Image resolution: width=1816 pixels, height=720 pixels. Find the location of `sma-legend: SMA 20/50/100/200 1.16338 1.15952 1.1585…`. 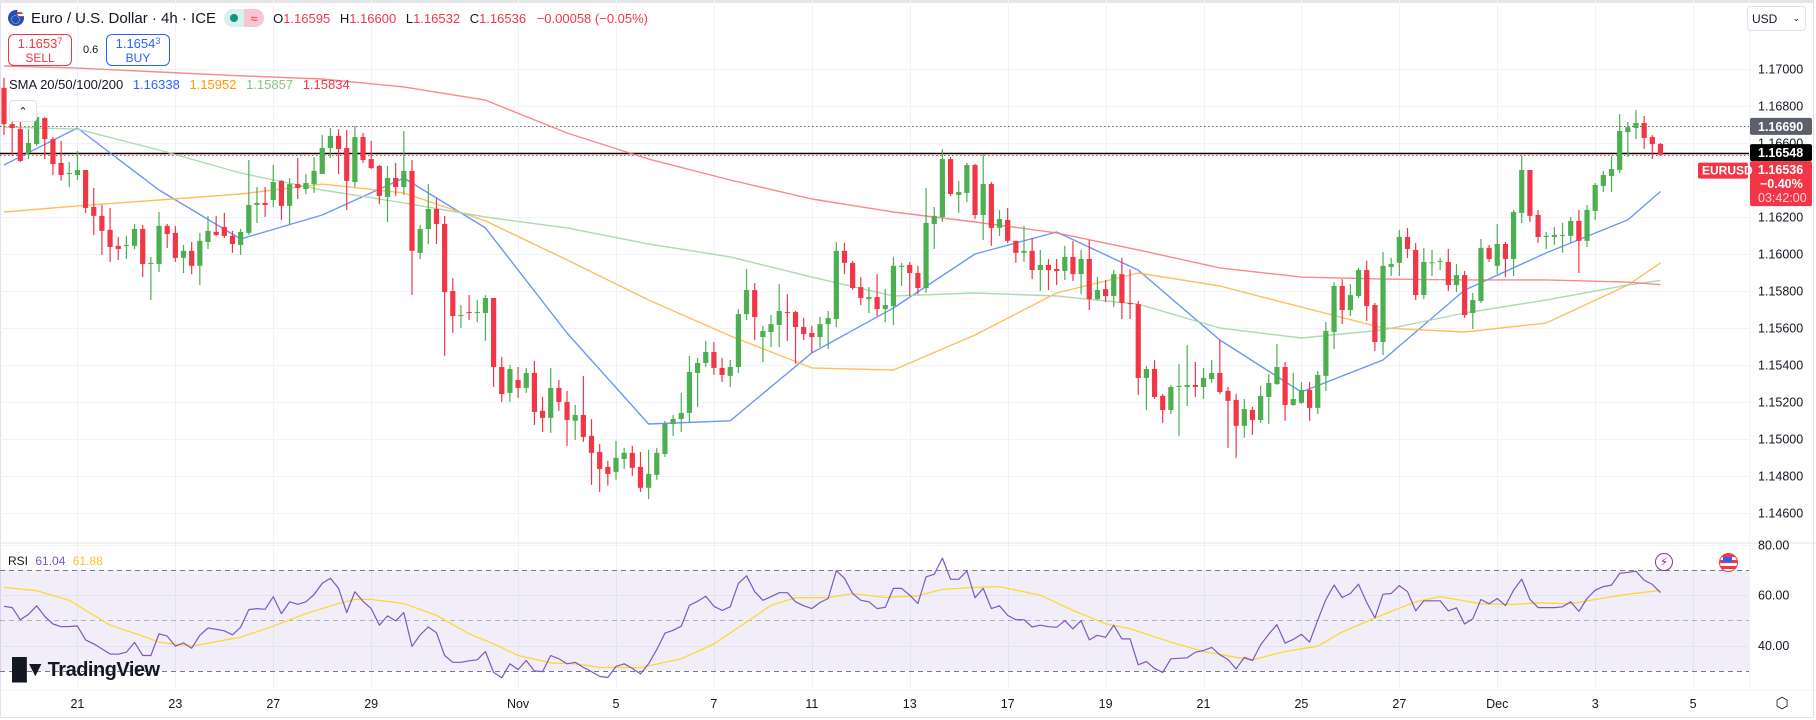

sma-legend: SMA 20/50/100/200 1.16338 1.15952 1.1585… is located at coordinates (182, 84).